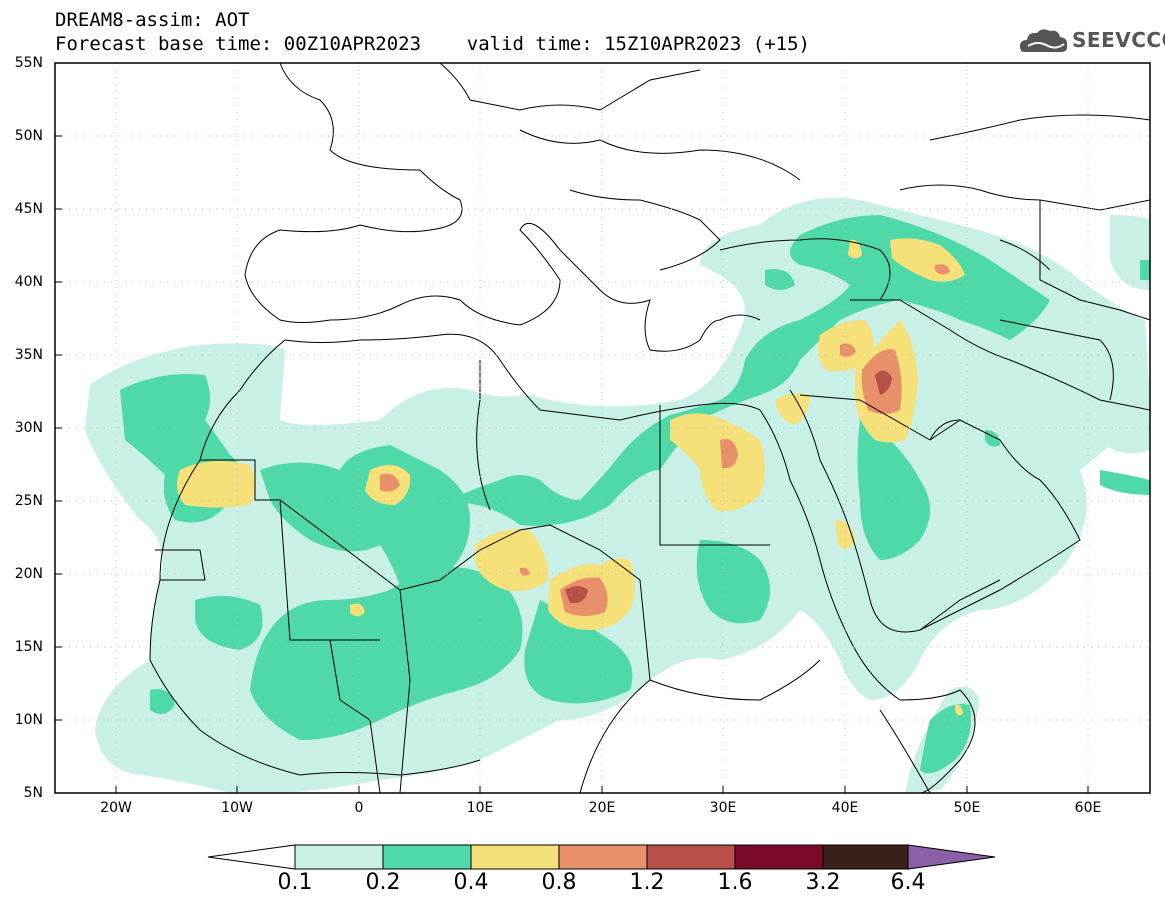  I want to click on colorbar-label: 6.4, so click(908, 882).